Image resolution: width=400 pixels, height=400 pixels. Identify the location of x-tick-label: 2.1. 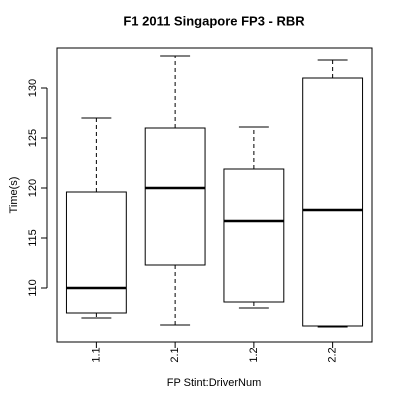
(175, 354).